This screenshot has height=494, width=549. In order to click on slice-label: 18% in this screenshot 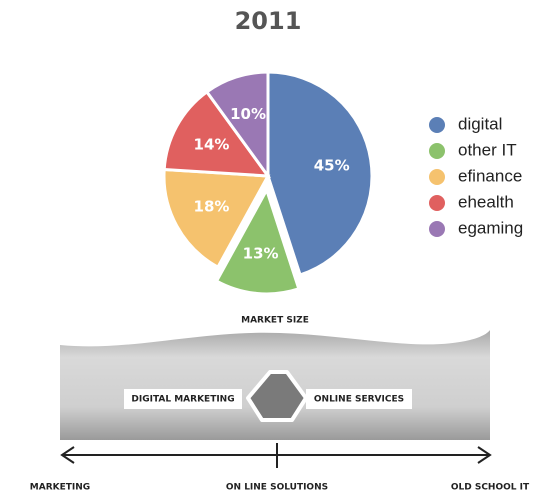, I will do `click(212, 207)`.